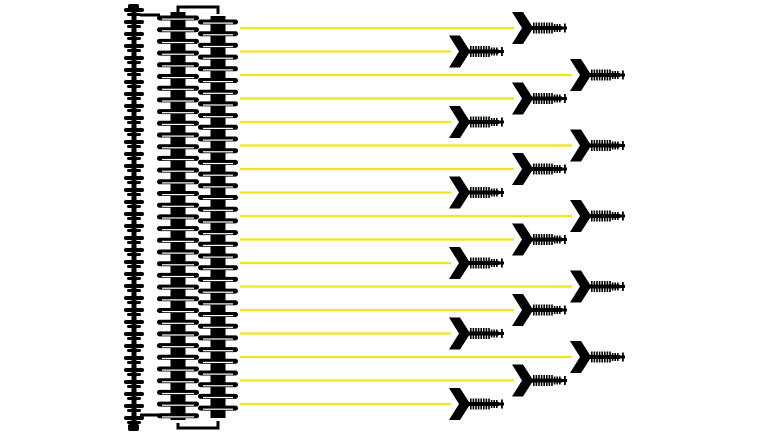 The height and width of the screenshot is (435, 768). I want to click on connector-bracket, so click(198, 9).